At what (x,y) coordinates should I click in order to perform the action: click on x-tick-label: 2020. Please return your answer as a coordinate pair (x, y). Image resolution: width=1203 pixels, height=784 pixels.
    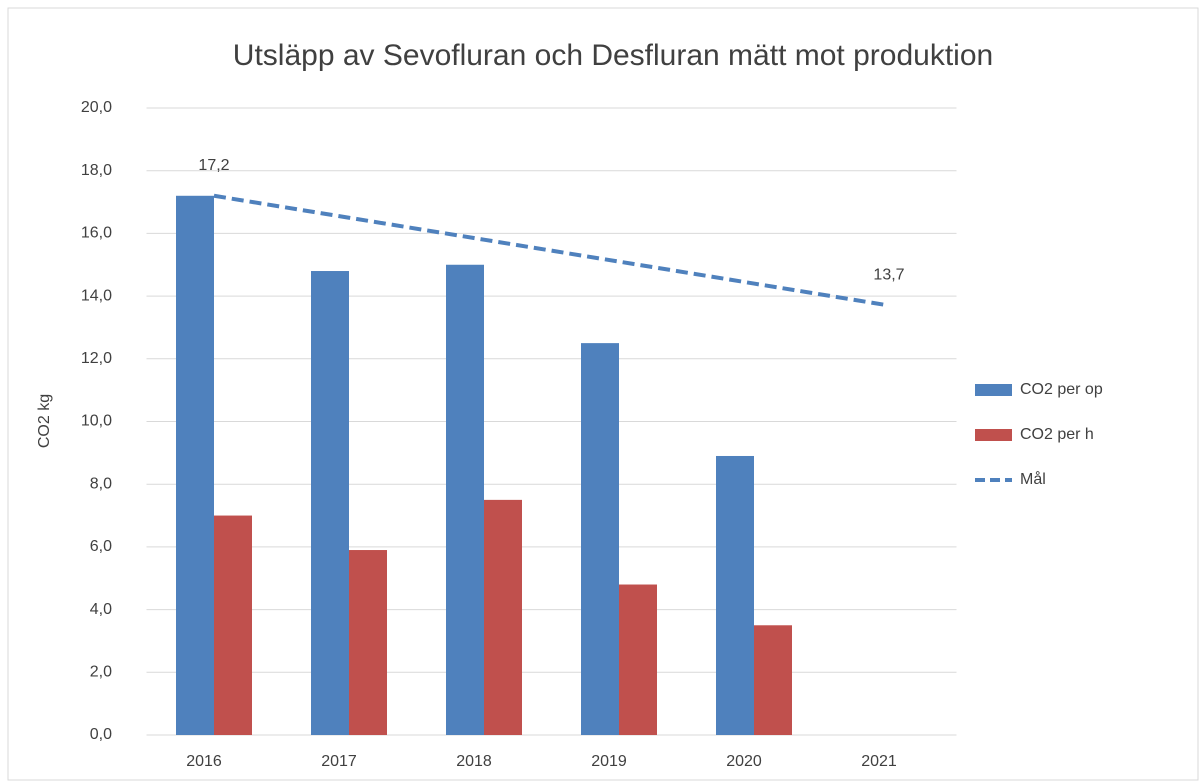
    Looking at the image, I should click on (744, 761).